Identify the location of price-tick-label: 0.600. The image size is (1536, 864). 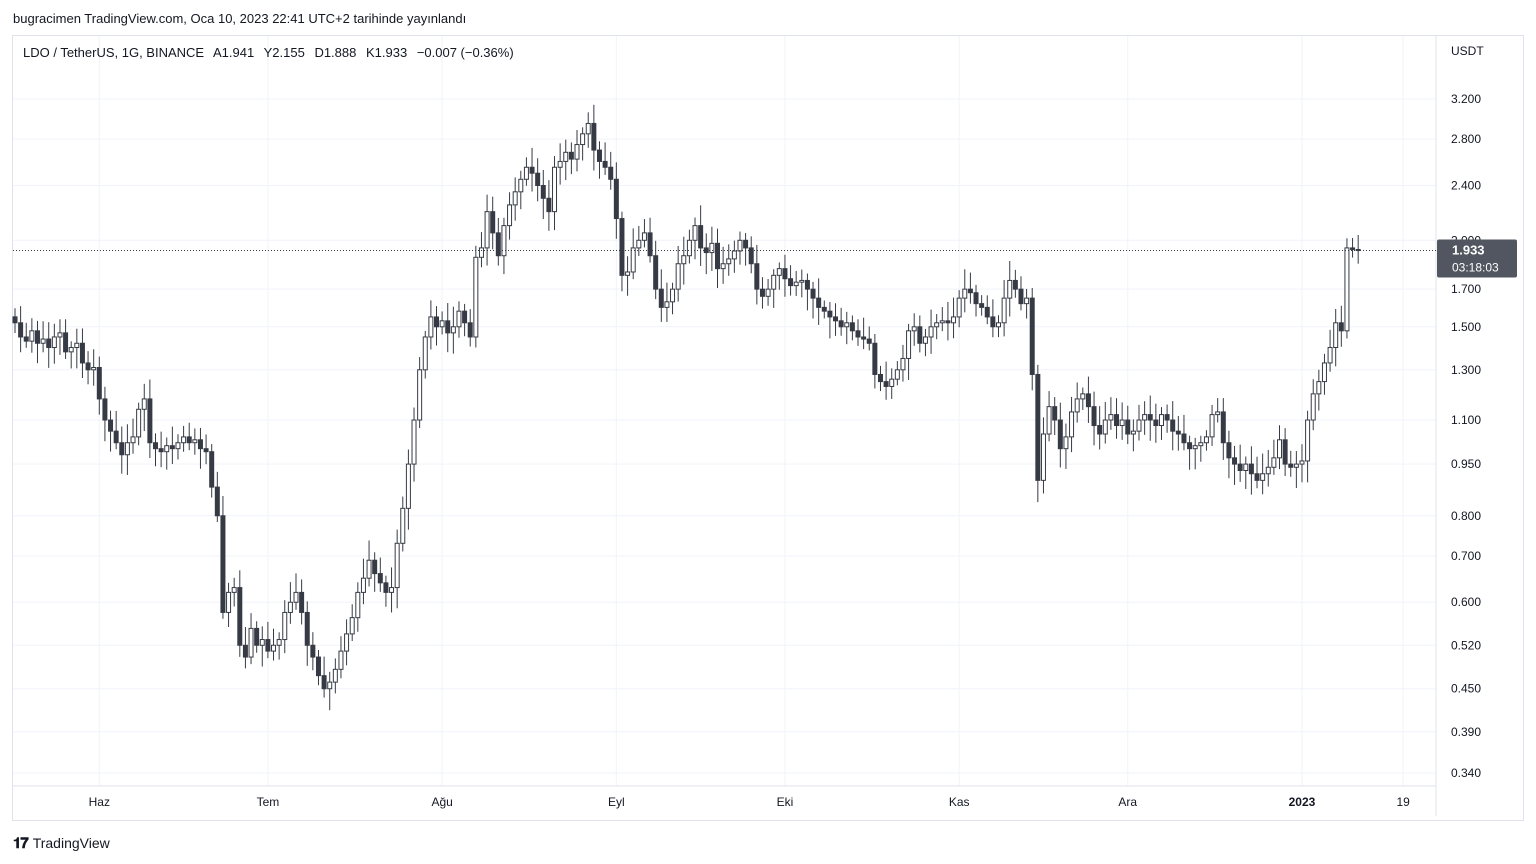
(1466, 602).